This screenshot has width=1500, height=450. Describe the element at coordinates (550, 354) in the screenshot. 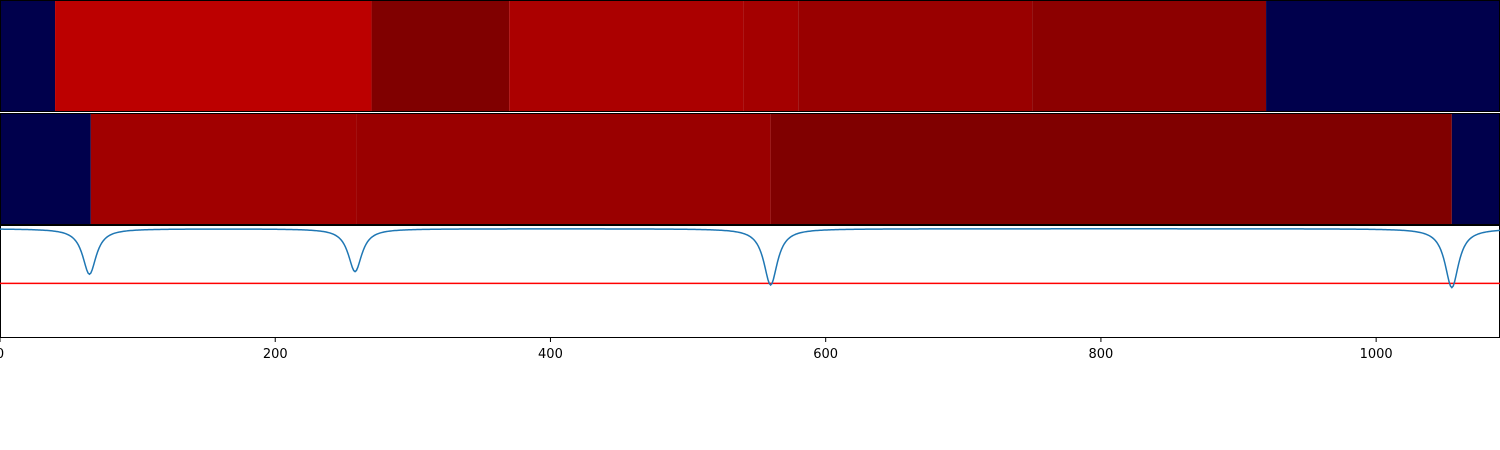

I see `x-tick-label: 400` at that location.